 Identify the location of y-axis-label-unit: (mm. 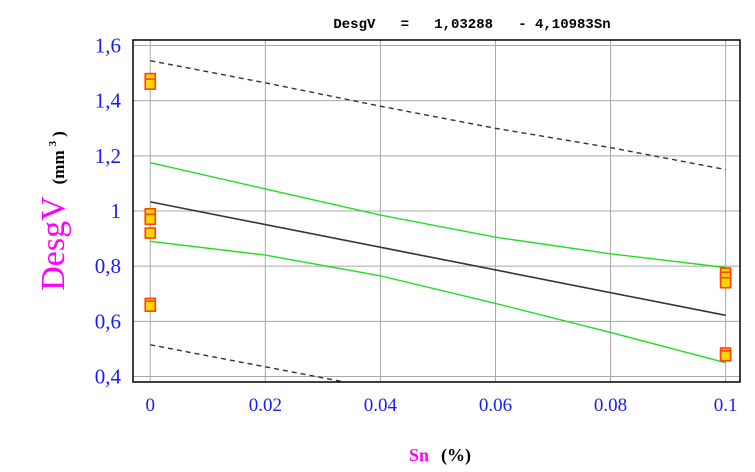
(58, 167).